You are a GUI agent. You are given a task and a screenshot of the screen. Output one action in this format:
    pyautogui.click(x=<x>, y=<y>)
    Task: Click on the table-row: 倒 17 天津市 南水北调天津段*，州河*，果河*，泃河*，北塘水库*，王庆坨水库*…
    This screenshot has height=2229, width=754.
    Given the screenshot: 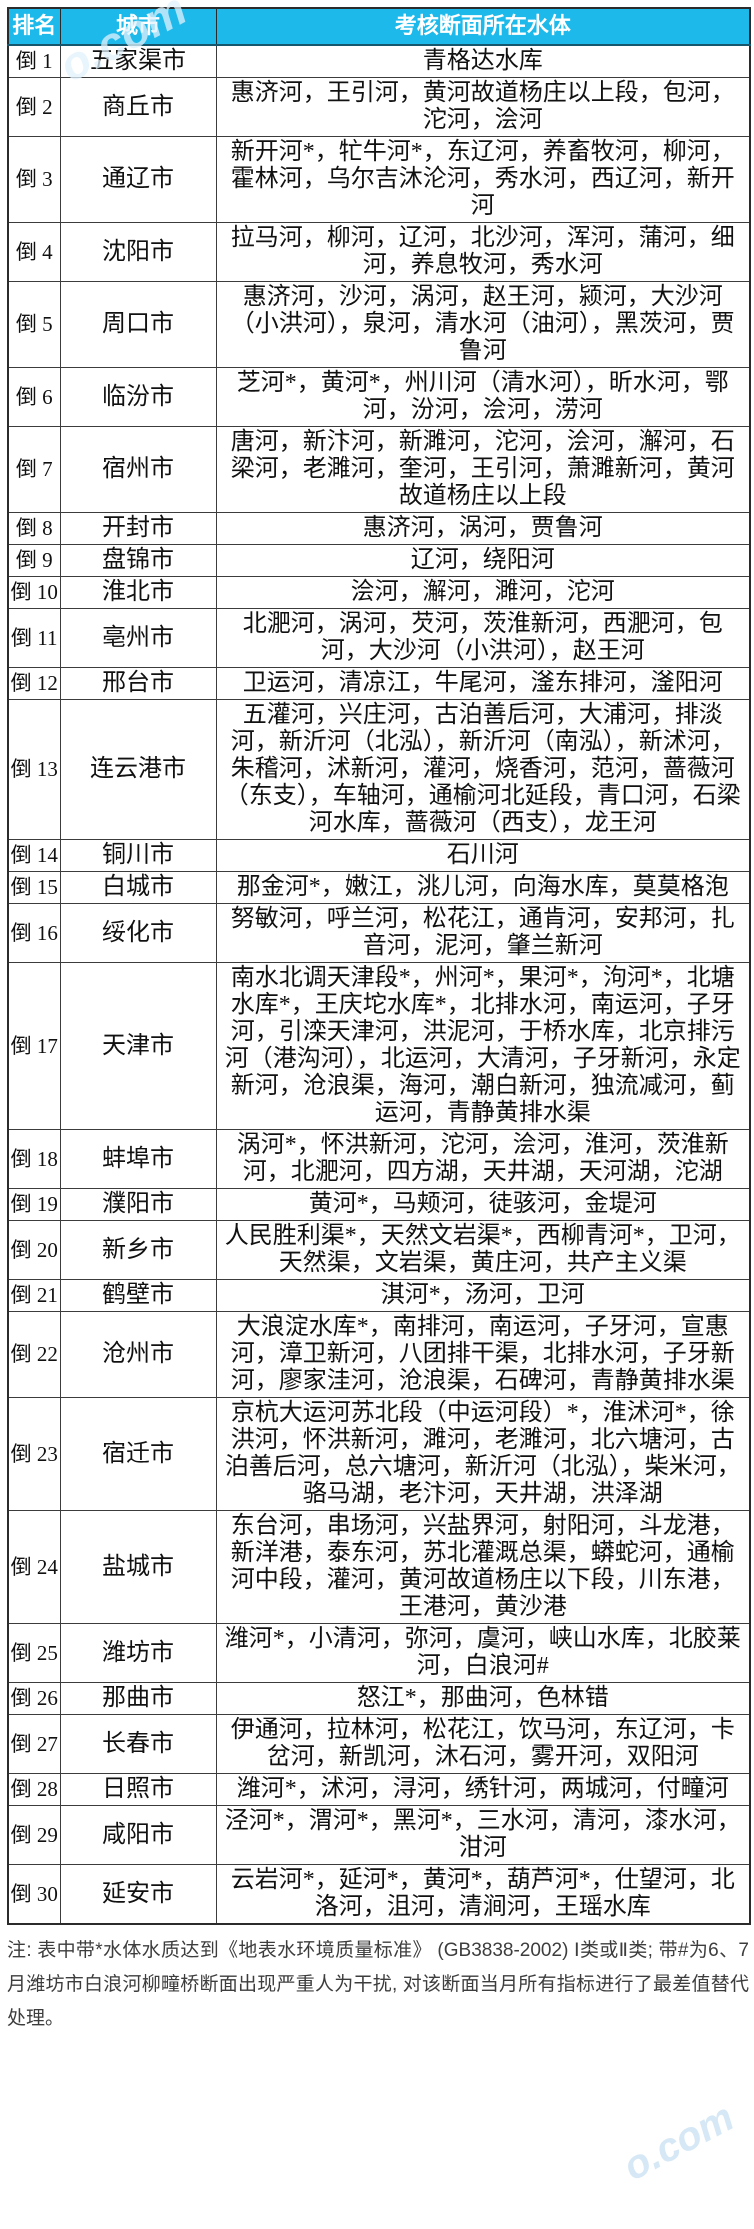 What is the action you would take?
    pyautogui.click(x=379, y=1046)
    